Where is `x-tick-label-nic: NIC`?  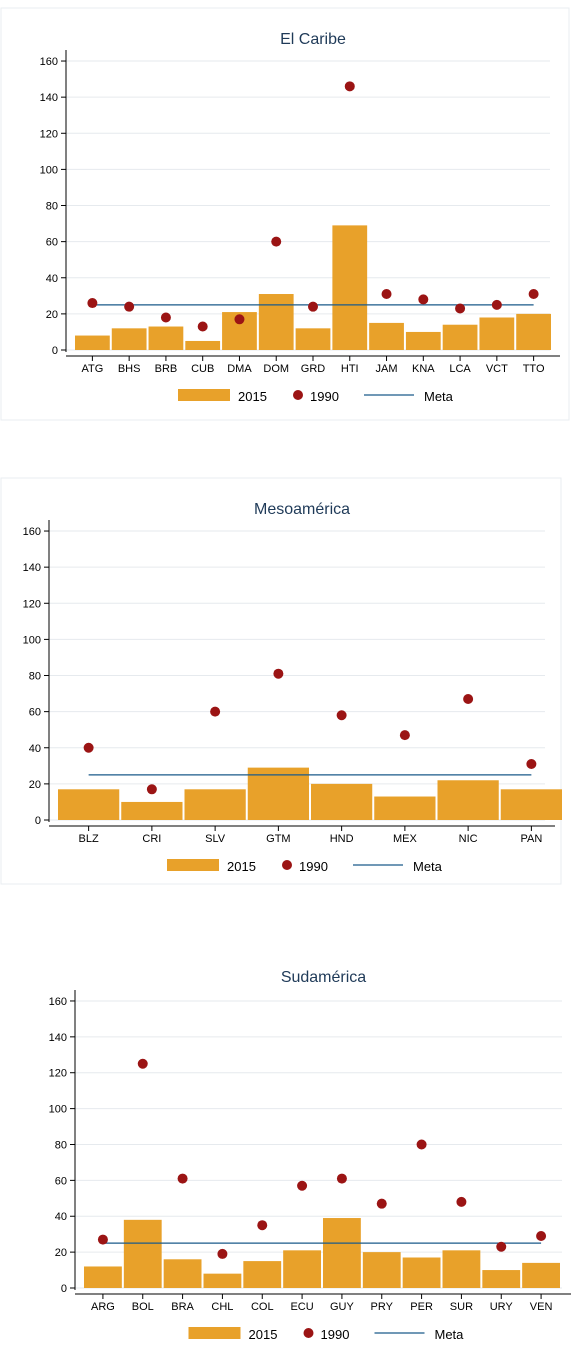 x-tick-label-nic: NIC is located at coordinates (468, 839).